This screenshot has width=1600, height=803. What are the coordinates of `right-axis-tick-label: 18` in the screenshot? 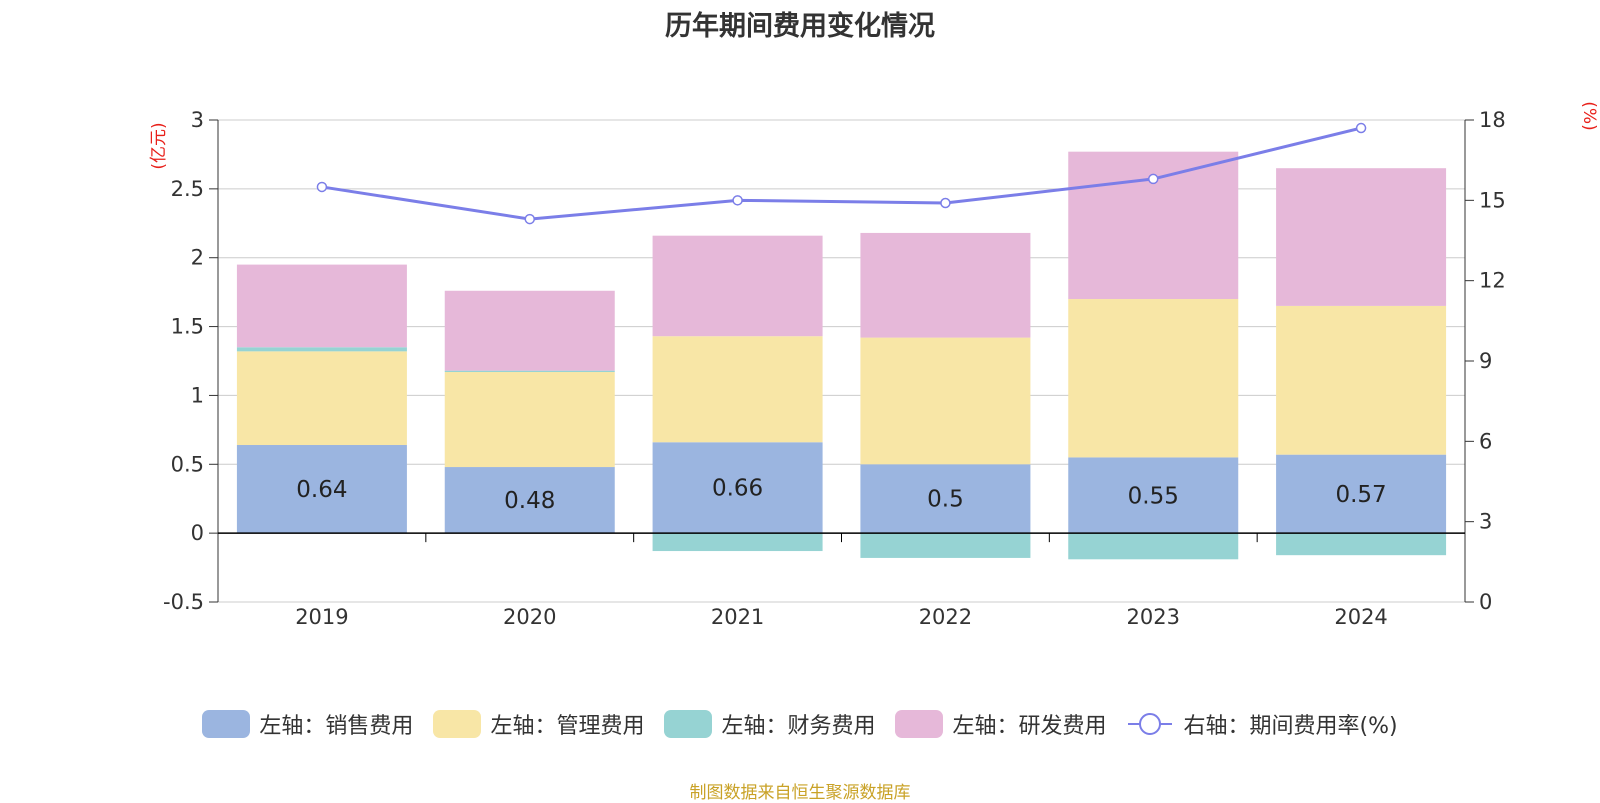 It's located at (1492, 120).